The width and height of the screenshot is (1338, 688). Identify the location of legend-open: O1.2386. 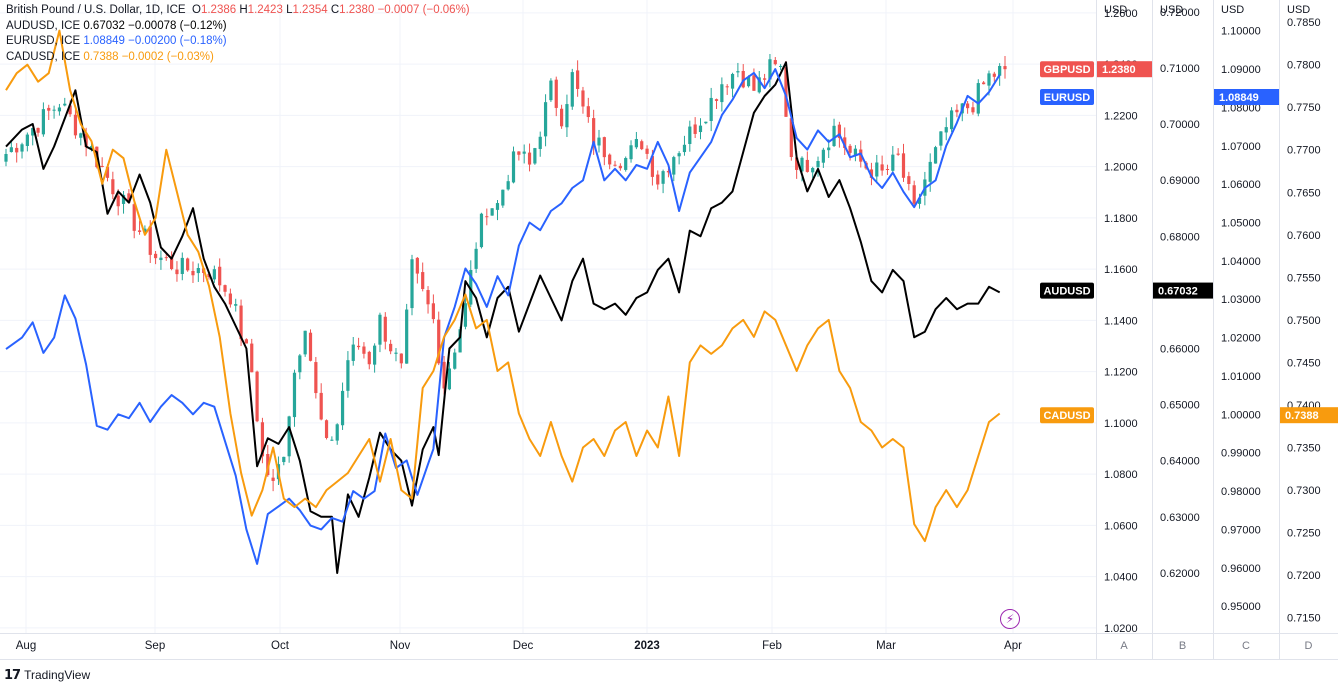
(214, 10).